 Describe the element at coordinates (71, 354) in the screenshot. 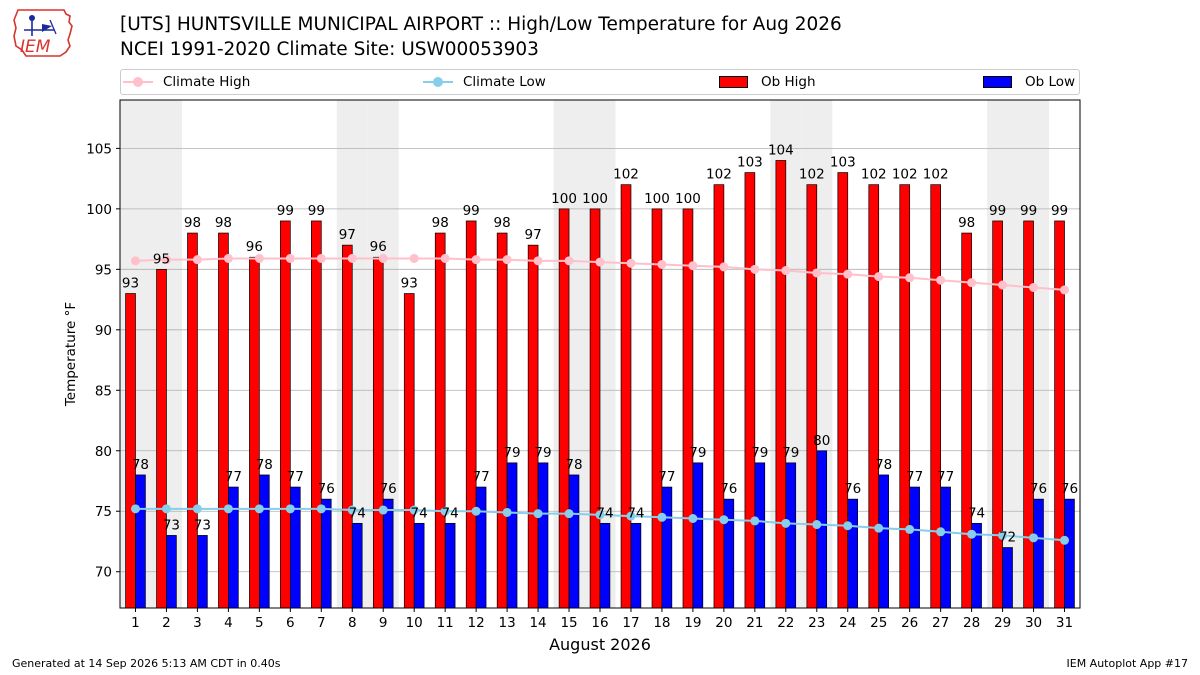

I see `y-axis-label: Temperature °F` at that location.